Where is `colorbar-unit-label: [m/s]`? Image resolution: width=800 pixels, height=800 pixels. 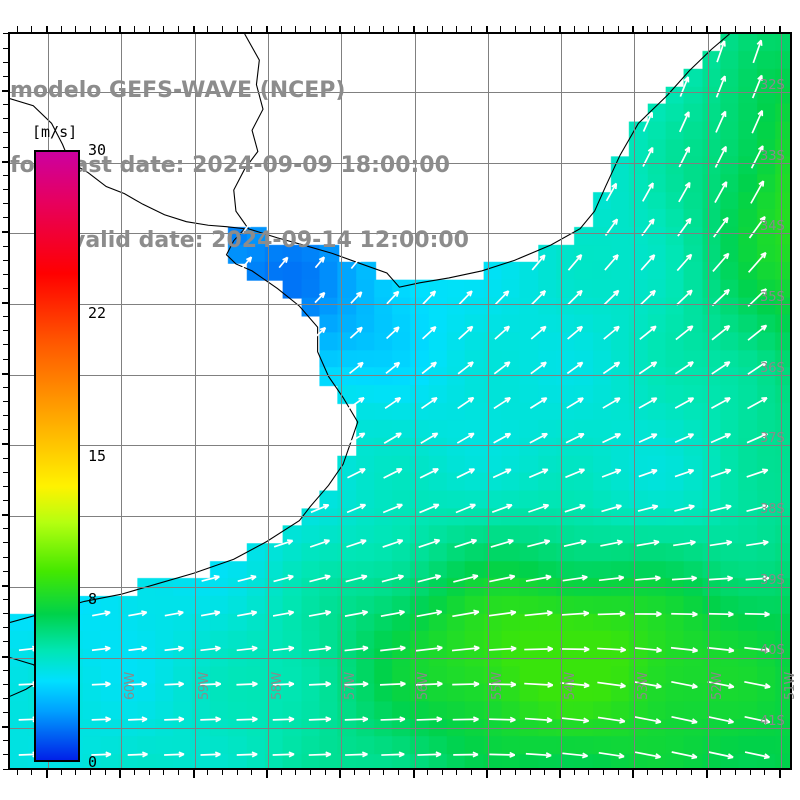 colorbar-unit-label: [m/s] is located at coordinates (55, 132).